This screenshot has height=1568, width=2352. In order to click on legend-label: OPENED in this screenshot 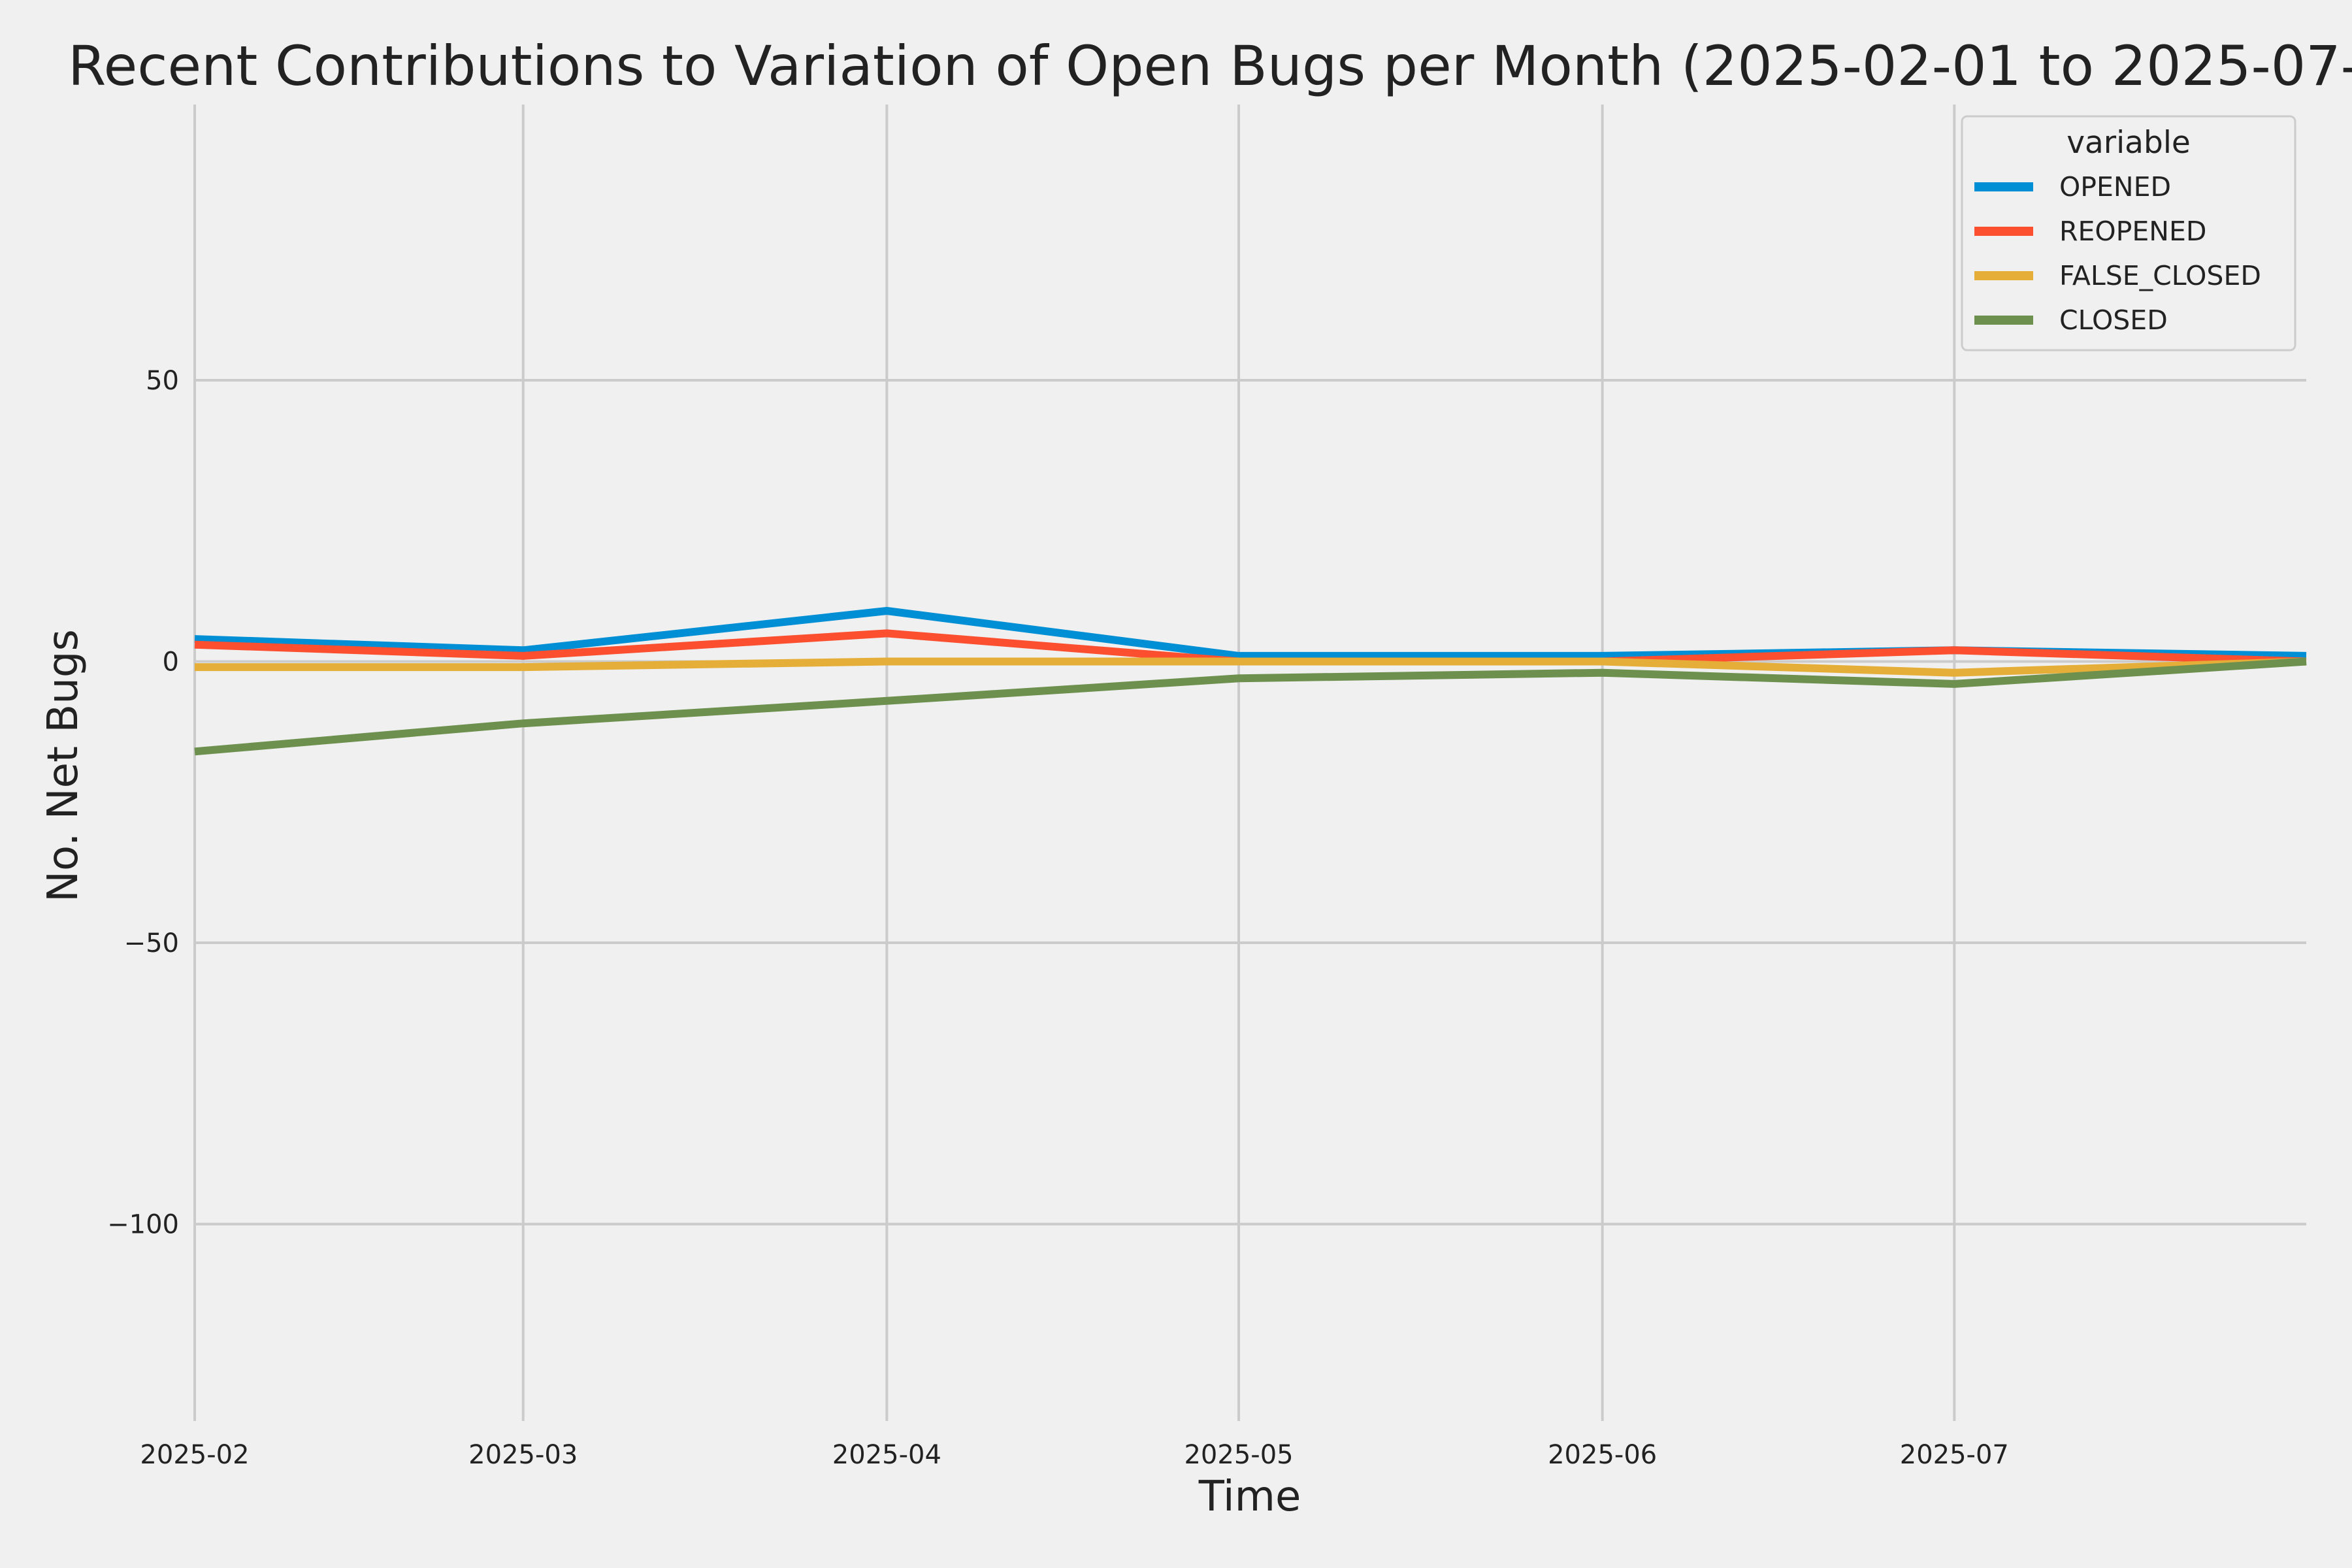, I will do `click(2115, 187)`.